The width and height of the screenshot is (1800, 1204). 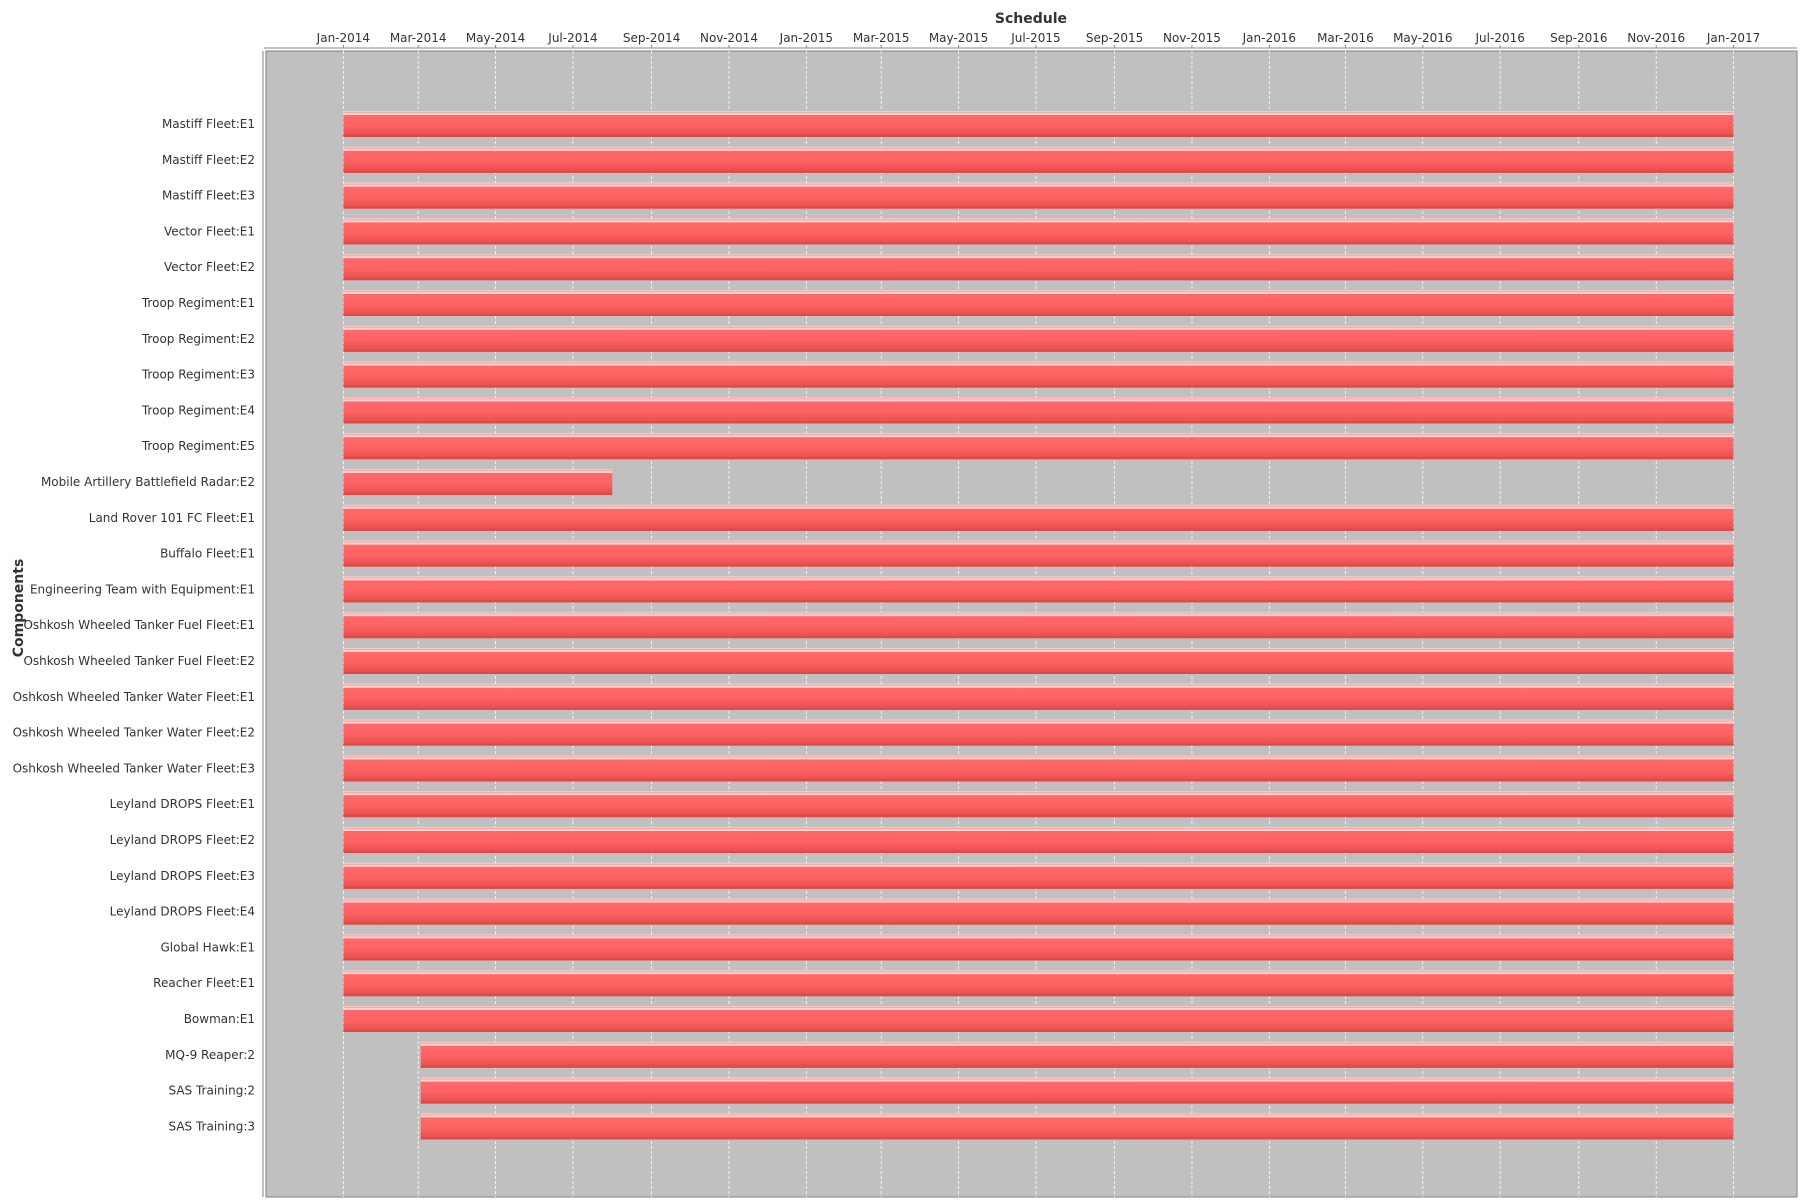 What do you see at coordinates (204, 983) in the screenshot?
I see `y-category-label: Reacher Fleet:E1` at bounding box center [204, 983].